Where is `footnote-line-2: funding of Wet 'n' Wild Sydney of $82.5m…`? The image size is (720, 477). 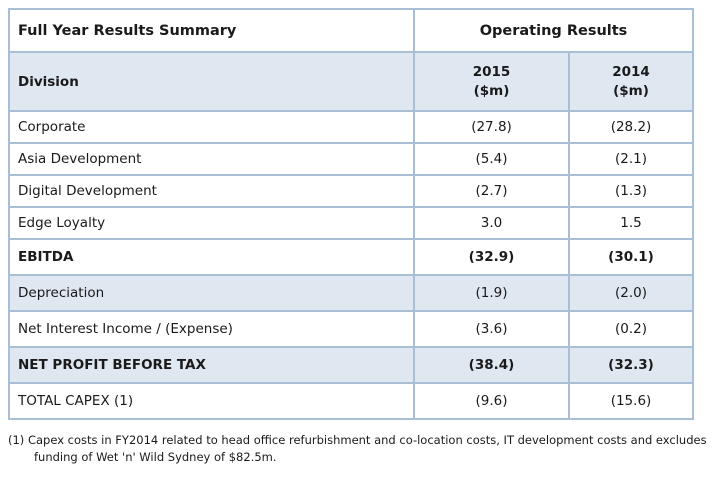 footnote-line-2: funding of Wet 'n' Wild Sydney of $82.5m… is located at coordinates (155, 457).